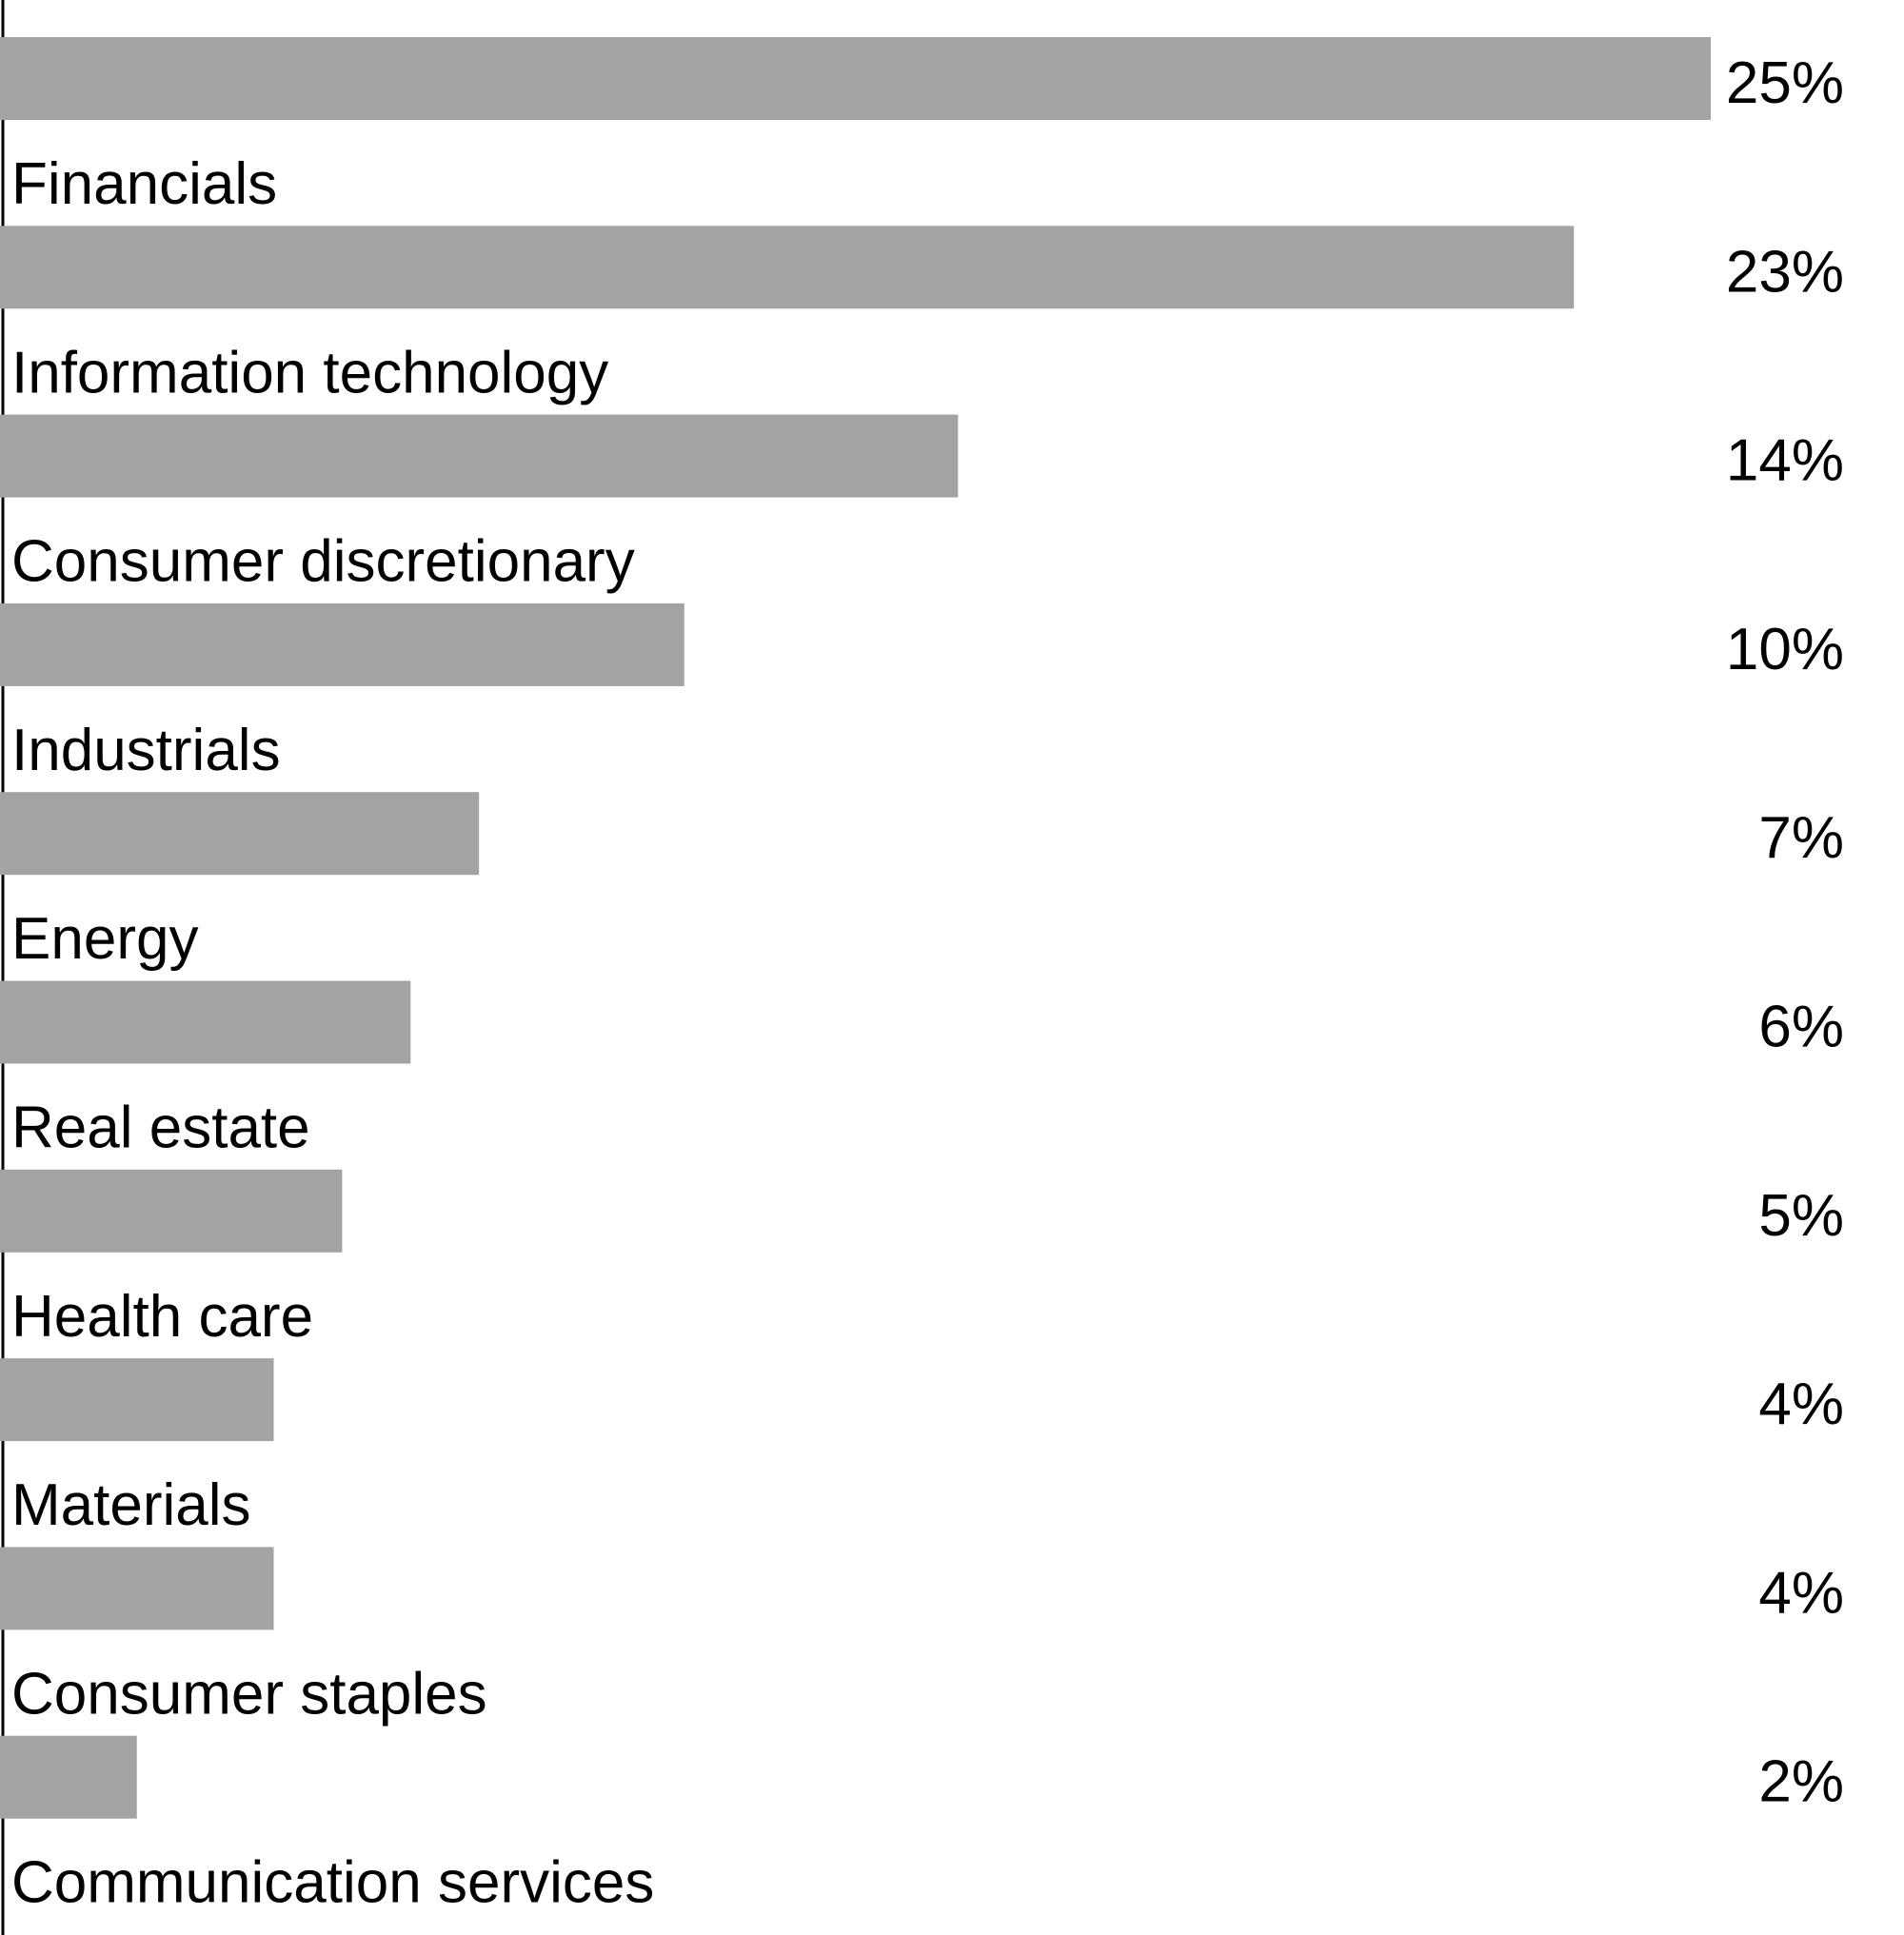 The height and width of the screenshot is (1935, 1904). I want to click on value-label: 10%, so click(1785, 649).